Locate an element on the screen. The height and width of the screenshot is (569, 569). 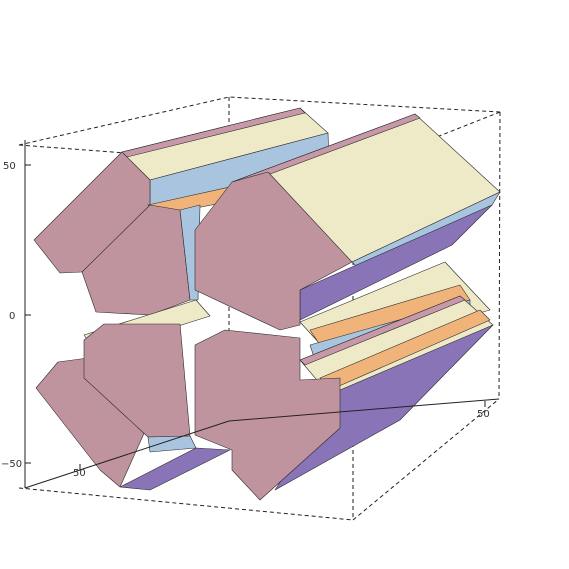
depth-axis: 50 is located at coordinates (79, 471).